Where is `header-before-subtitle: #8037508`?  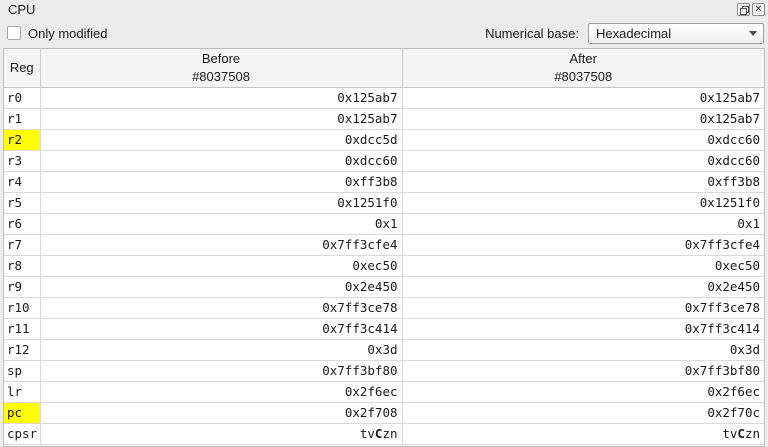
header-before-subtitle: #8037508 is located at coordinates (221, 76).